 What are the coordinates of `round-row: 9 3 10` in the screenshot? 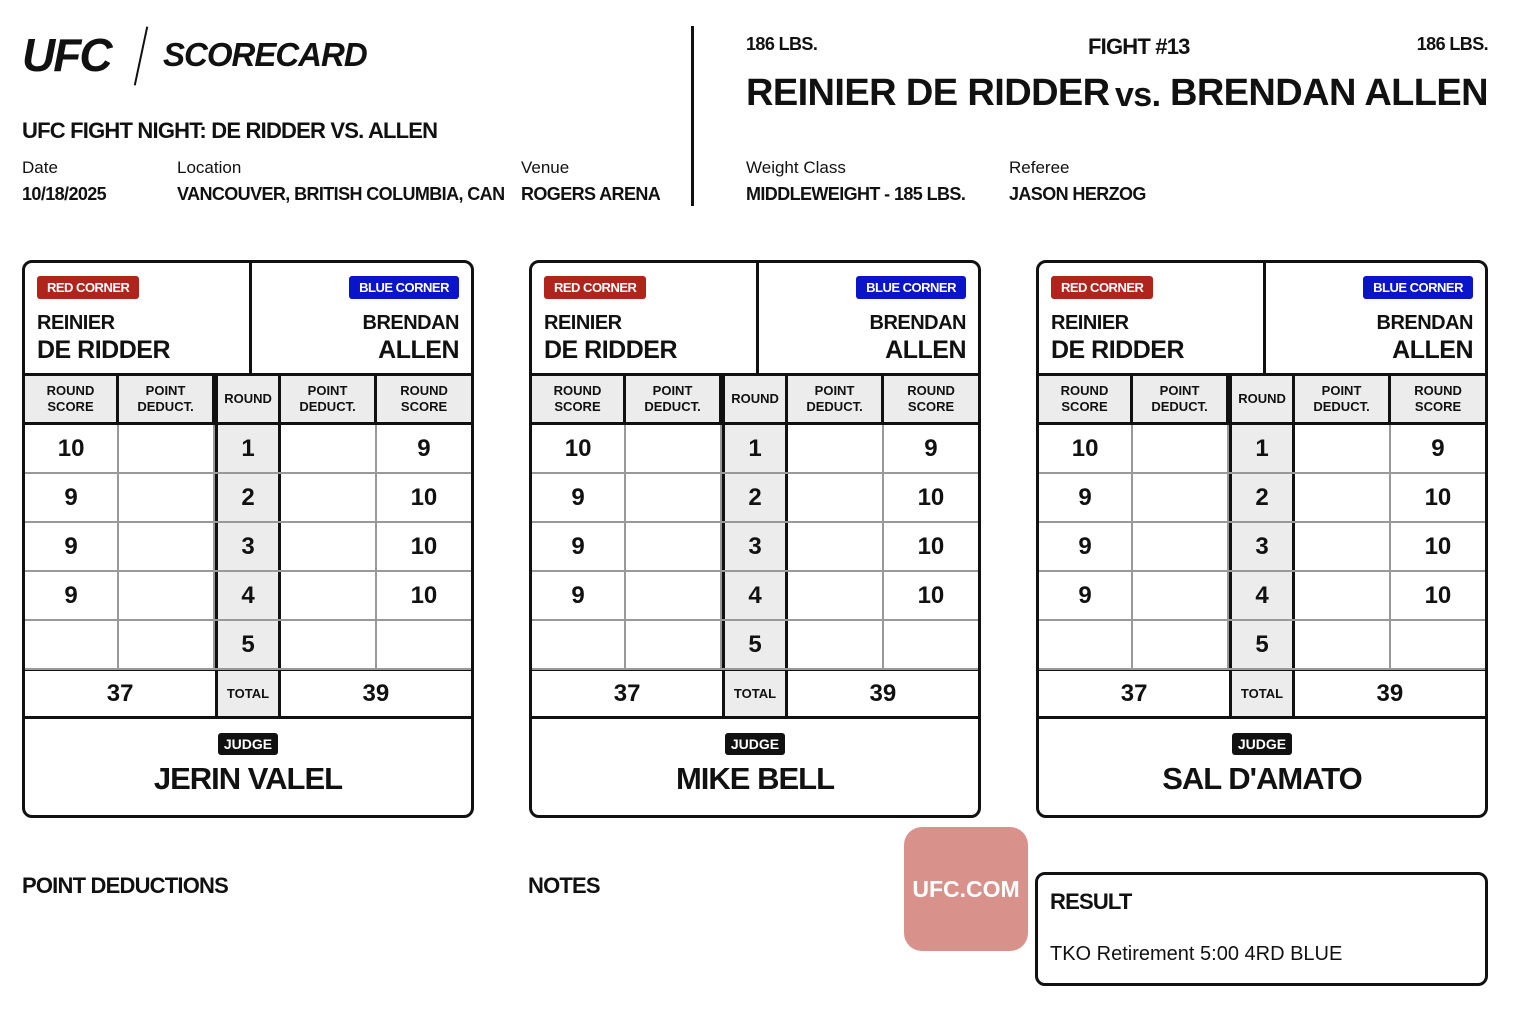 It's located at (248, 547).